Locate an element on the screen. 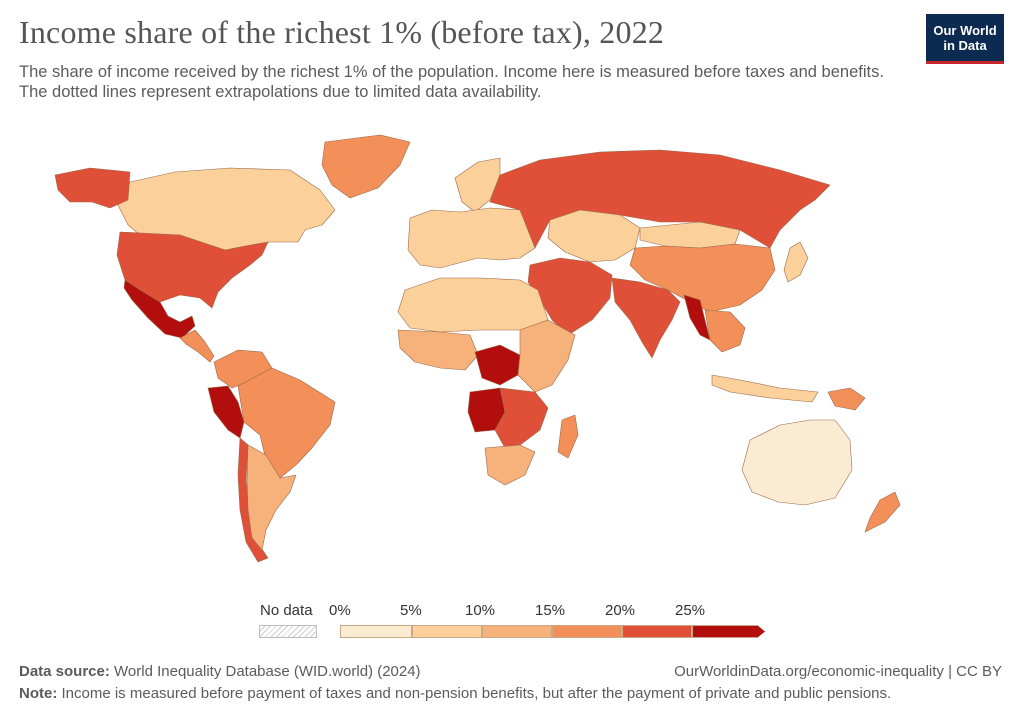  region-argentina is located at coordinates (271, 497).